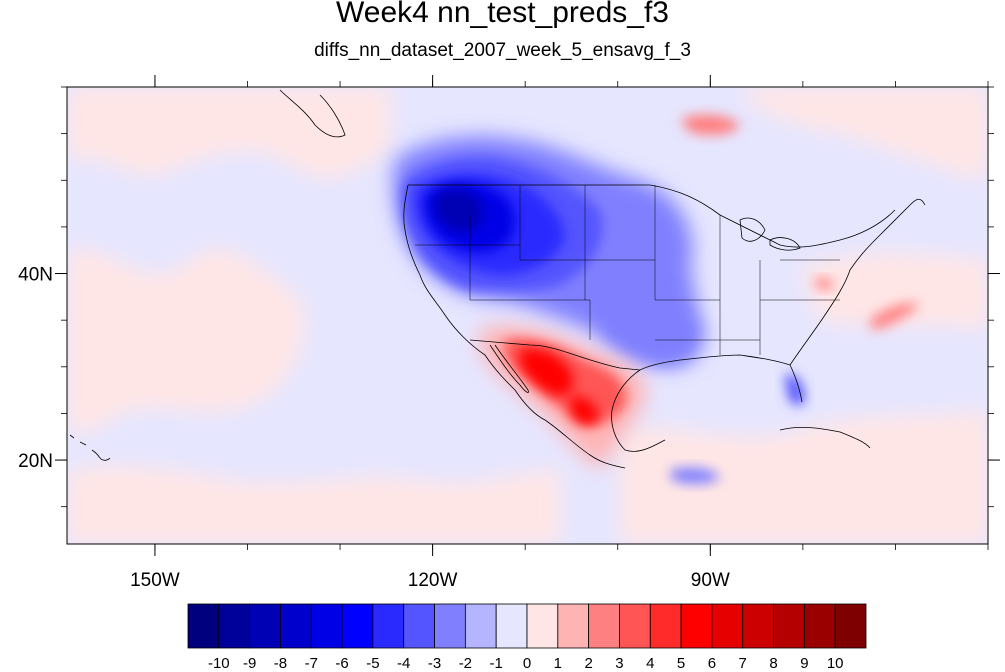 The height and width of the screenshot is (672, 1005). What do you see at coordinates (681, 663) in the screenshot?
I see `colorbar-label-15: 5` at bounding box center [681, 663].